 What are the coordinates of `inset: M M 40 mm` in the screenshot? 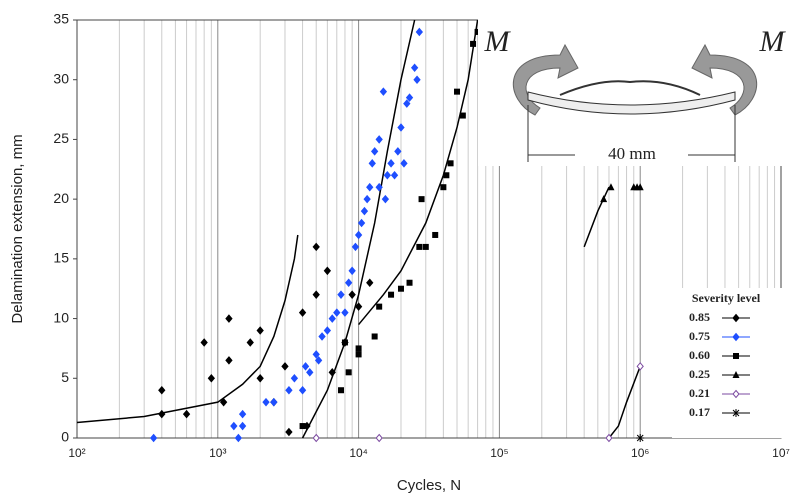 It's located at (634, 92).